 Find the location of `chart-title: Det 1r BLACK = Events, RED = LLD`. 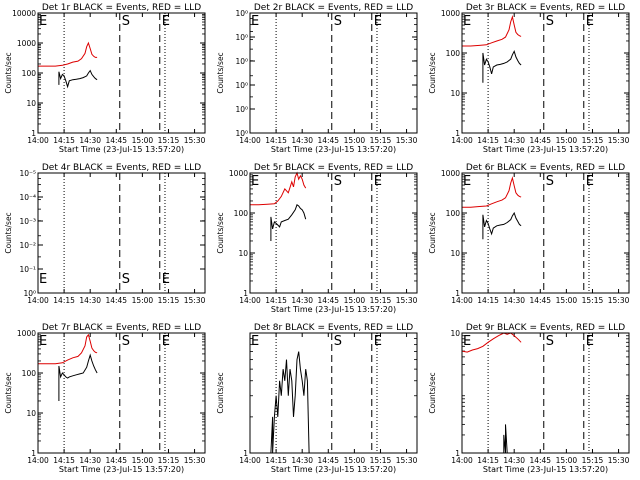

chart-title: Det 1r BLACK = Events, RED = LLD is located at coordinates (121, 8).